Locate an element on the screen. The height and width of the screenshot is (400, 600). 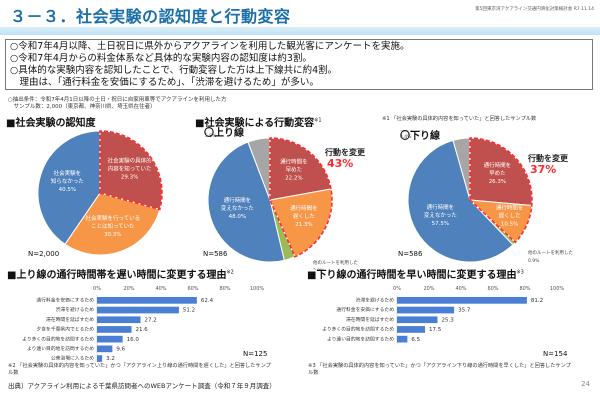
behavior-heading-note: ※1 is located at coordinates (318, 120).